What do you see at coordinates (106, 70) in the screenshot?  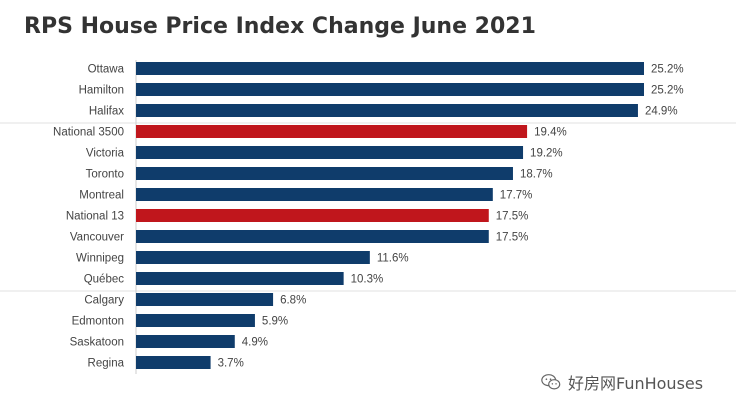 I see `category-label: Ottawa` at bounding box center [106, 70].